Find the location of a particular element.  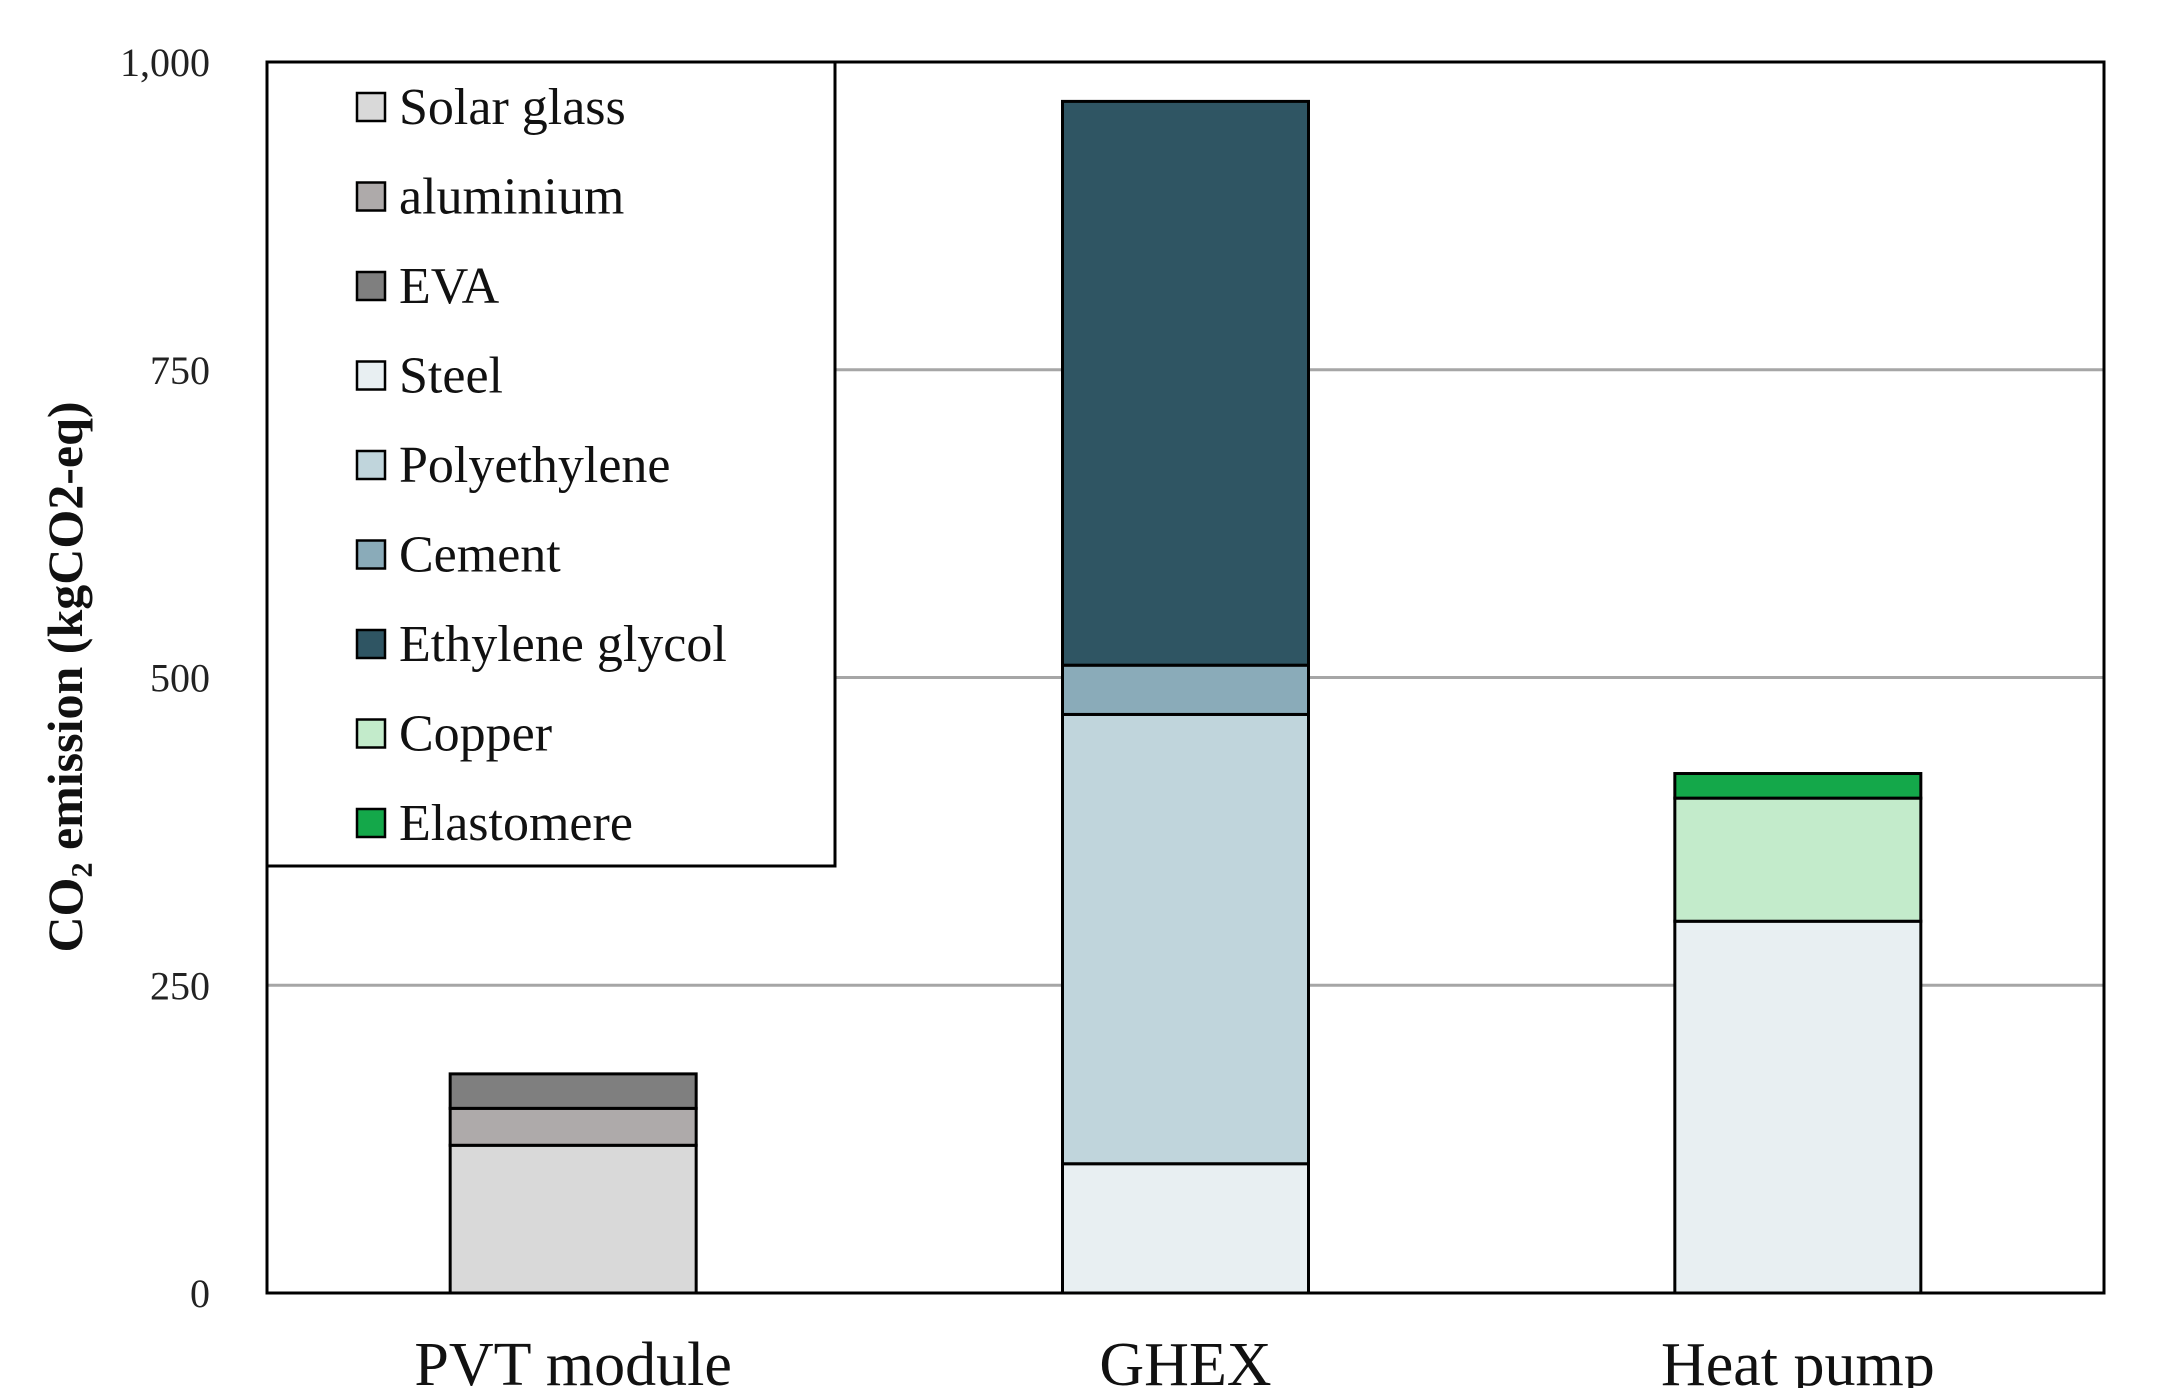

legend-label: Polyethylene is located at coordinates (535, 465).